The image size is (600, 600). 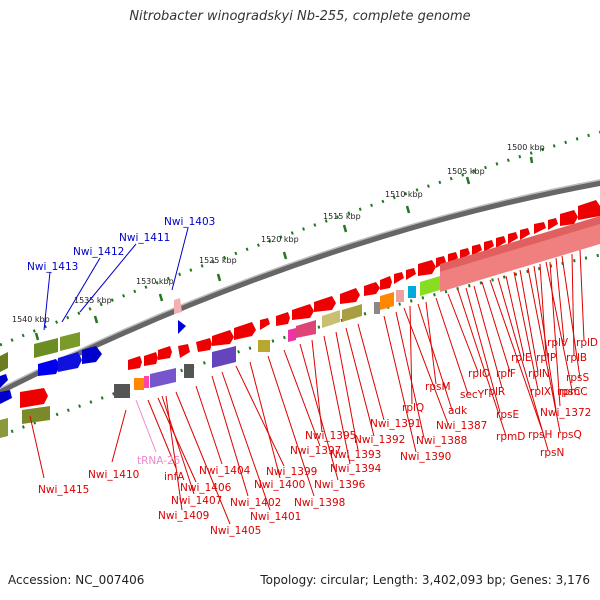 I want to click on gene-label: Nwi_1402, so click(x=255, y=503).